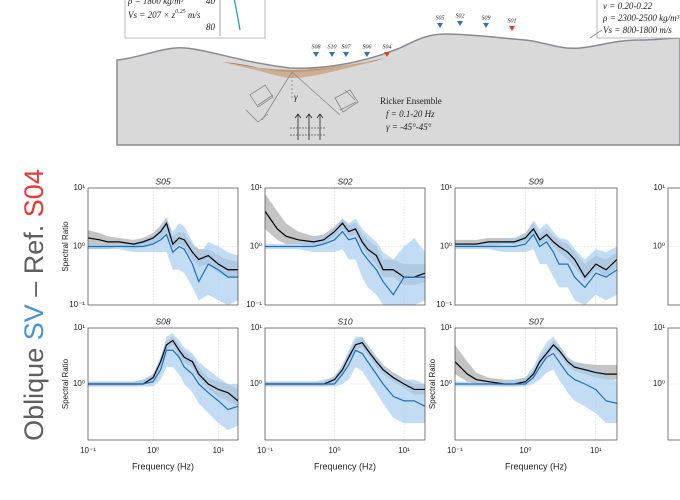 The image size is (680, 500). What do you see at coordinates (316, 47) in the screenshot?
I see `station-label: S08` at bounding box center [316, 47].